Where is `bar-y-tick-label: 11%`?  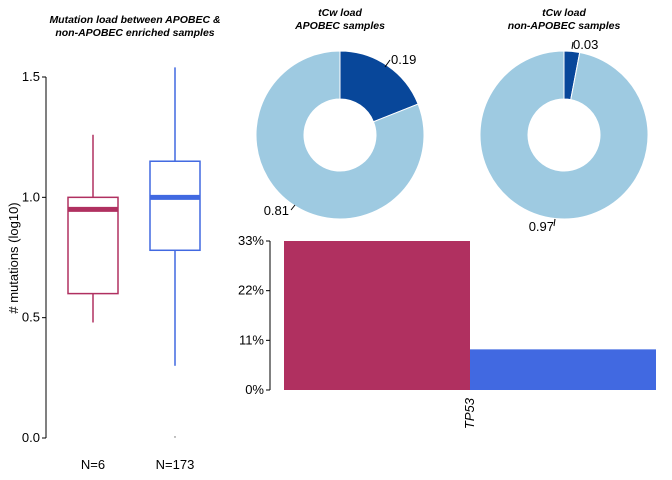
bar-y-tick-label: 11% is located at coordinates (251, 339).